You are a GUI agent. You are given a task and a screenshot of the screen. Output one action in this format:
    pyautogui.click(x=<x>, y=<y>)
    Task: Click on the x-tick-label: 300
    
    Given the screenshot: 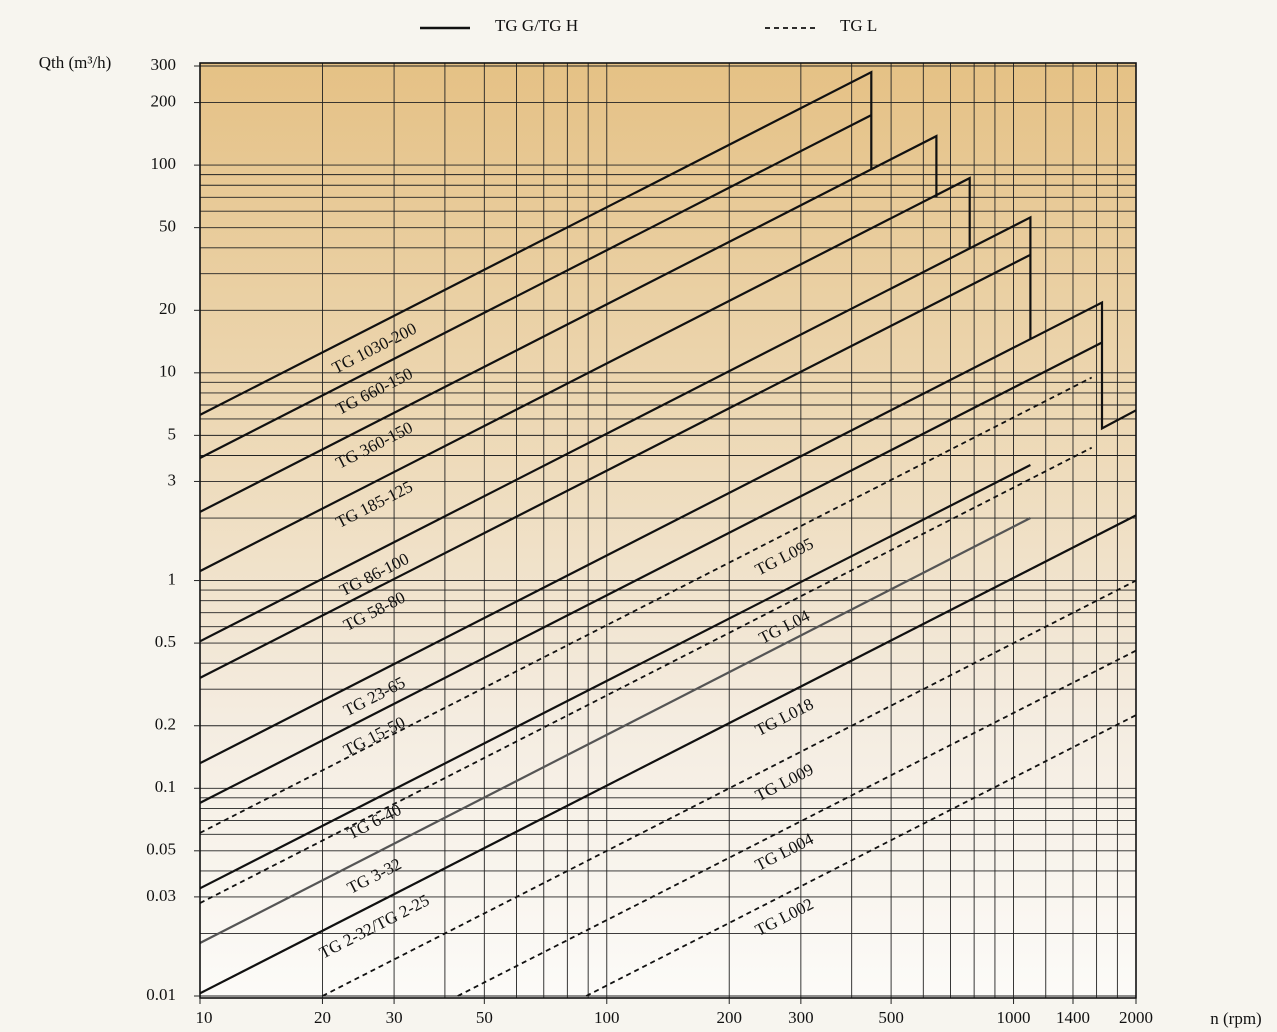 What is the action you would take?
    pyautogui.click(x=801, y=1017)
    